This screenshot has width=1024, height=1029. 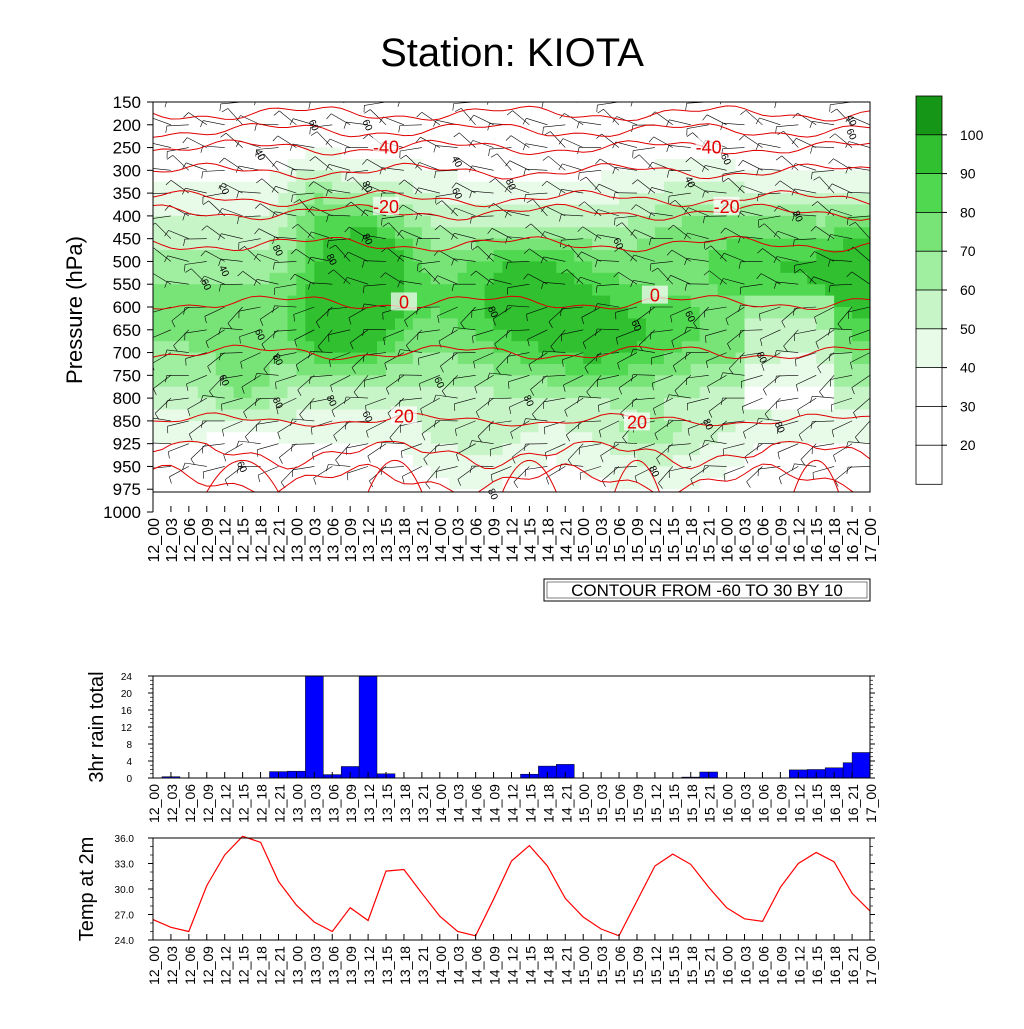 I want to click on rain-tick-label: 16, so click(x=127, y=711).